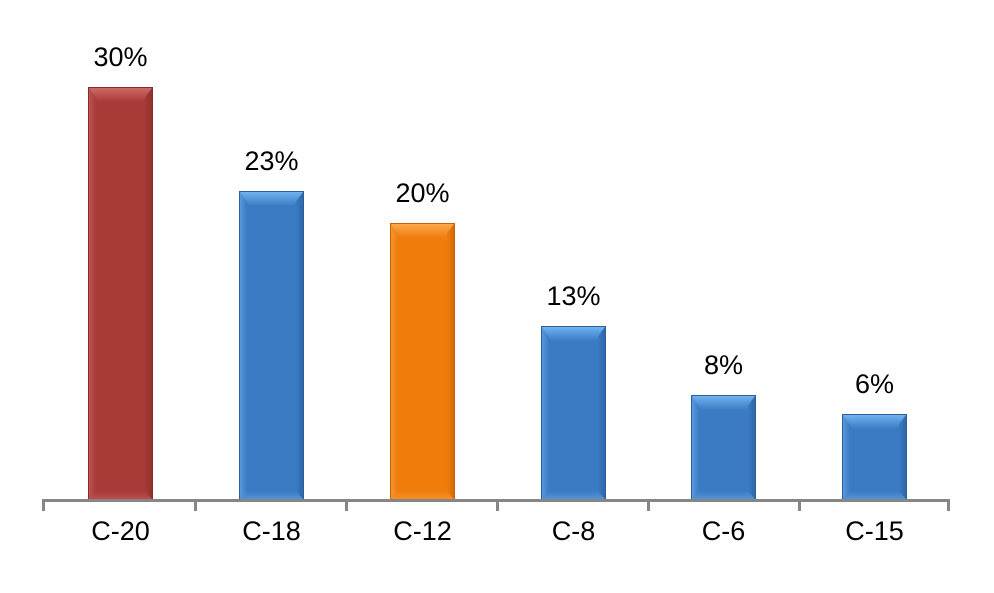 The height and width of the screenshot is (593, 994). Describe the element at coordinates (120, 57) in the screenshot. I see `bar-value-label: 30%` at that location.